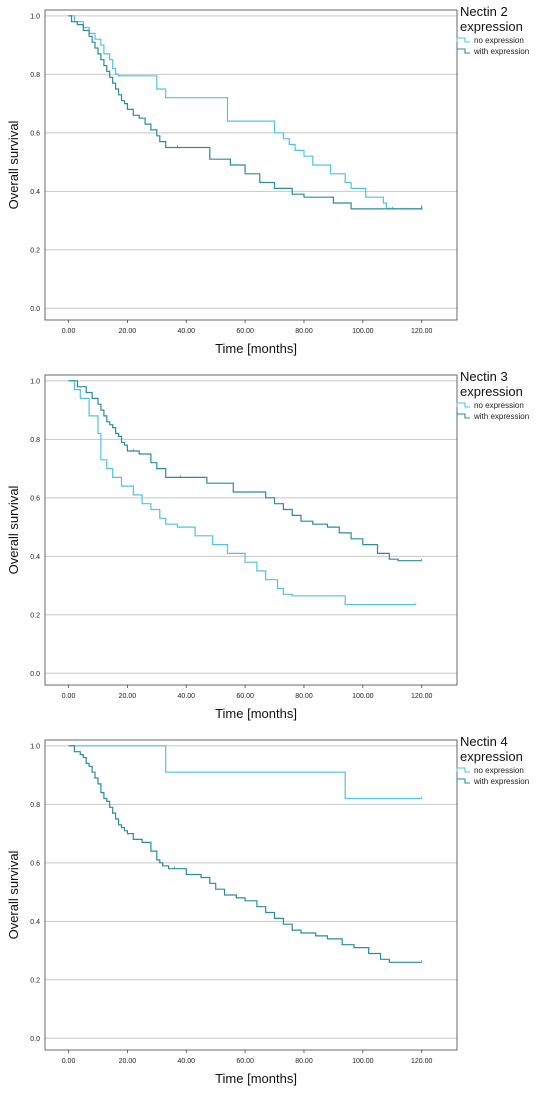 The height and width of the screenshot is (1094, 550). What do you see at coordinates (484, 11) in the screenshot?
I see `legend-title: Nectin 2` at bounding box center [484, 11].